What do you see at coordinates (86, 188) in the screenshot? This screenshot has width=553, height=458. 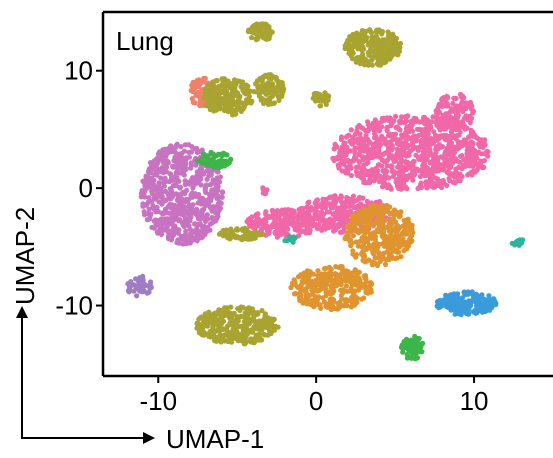 I see `y-tick-label: 0` at bounding box center [86, 188].